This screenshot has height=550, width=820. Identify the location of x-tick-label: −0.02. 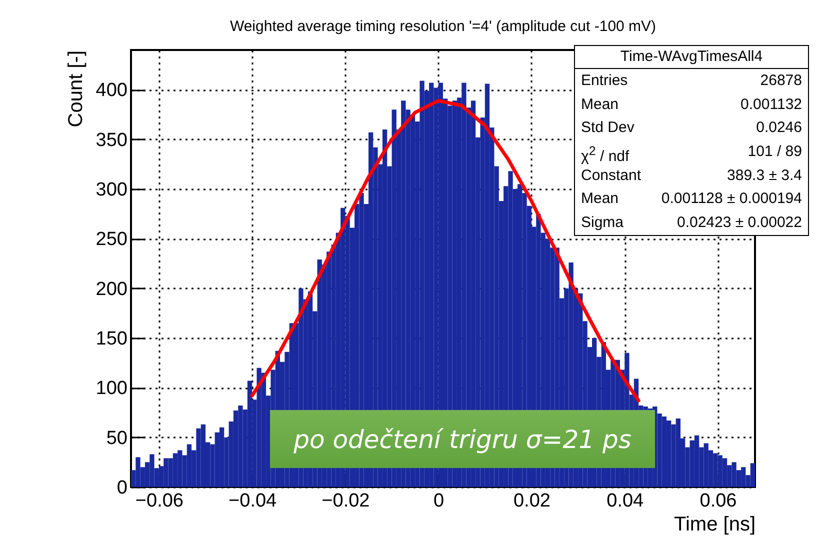
(346, 501).